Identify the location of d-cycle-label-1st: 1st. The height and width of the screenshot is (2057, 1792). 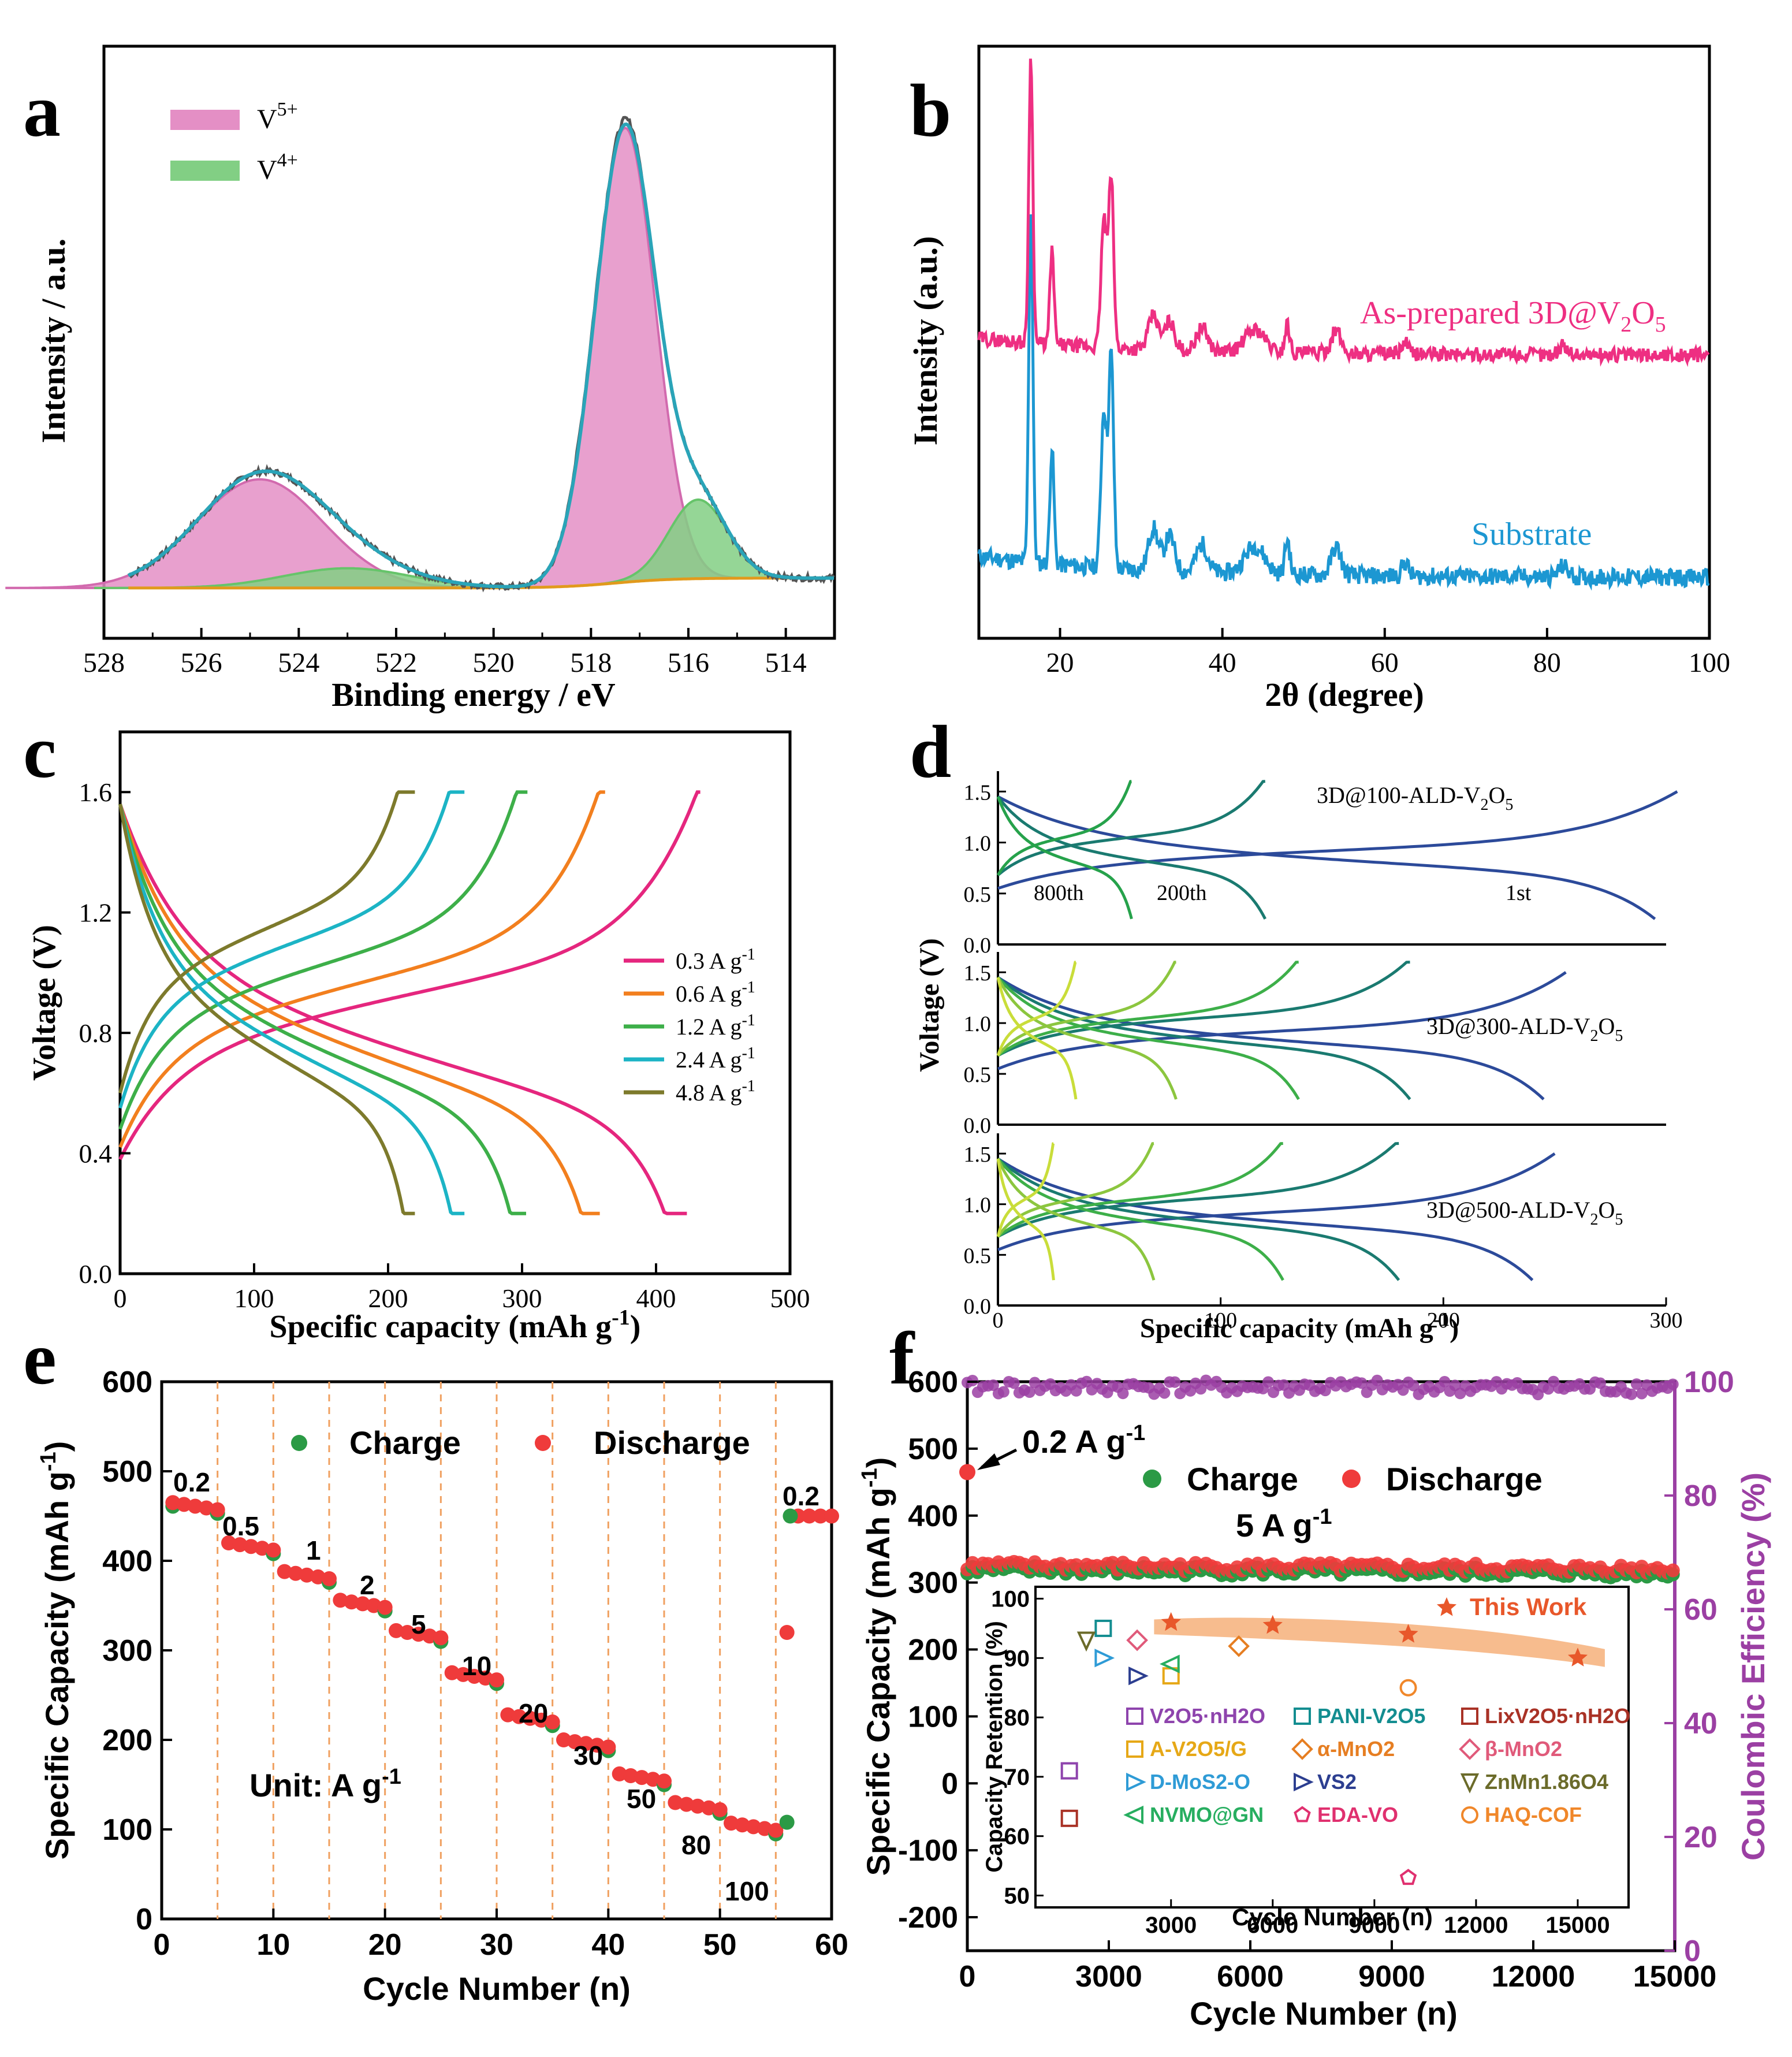
(1519, 893).